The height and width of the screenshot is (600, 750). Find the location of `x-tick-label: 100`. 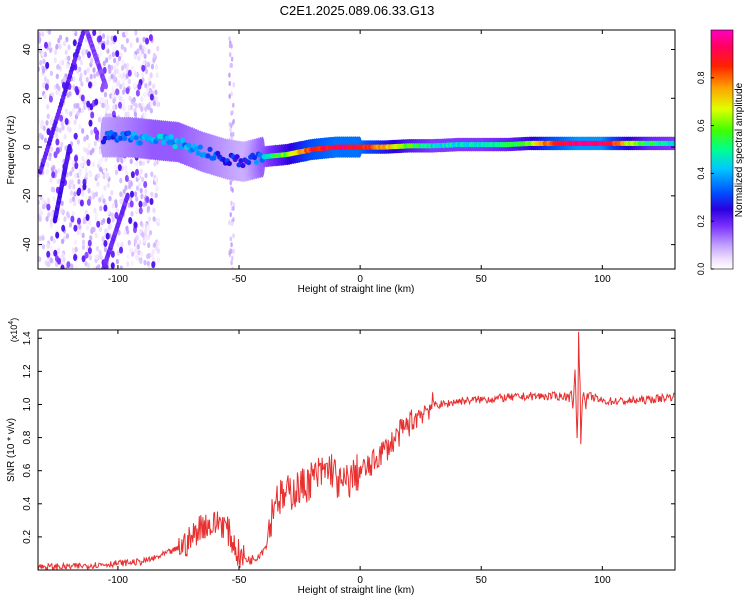

x-tick-label: 100 is located at coordinates (602, 580).